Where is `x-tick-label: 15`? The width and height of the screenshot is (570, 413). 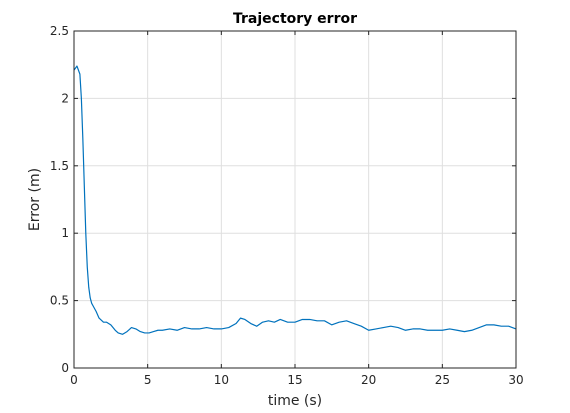 x-tick-label: 15 is located at coordinates (294, 380).